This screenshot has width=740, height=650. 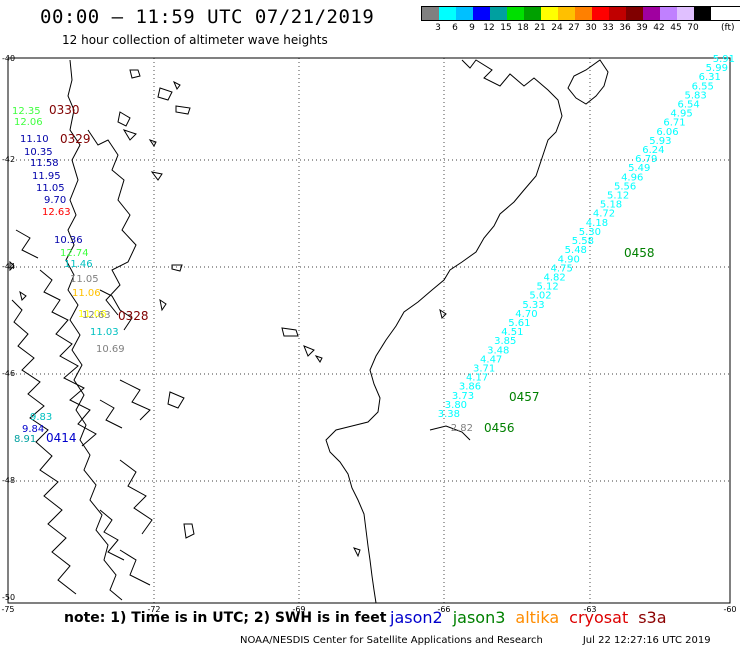 I want to click on legend-tick-label: 3, so click(x=438, y=28).